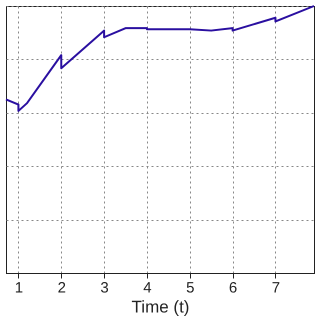  What do you see at coordinates (19, 288) in the screenshot?
I see `x-tick-label: 1` at bounding box center [19, 288].